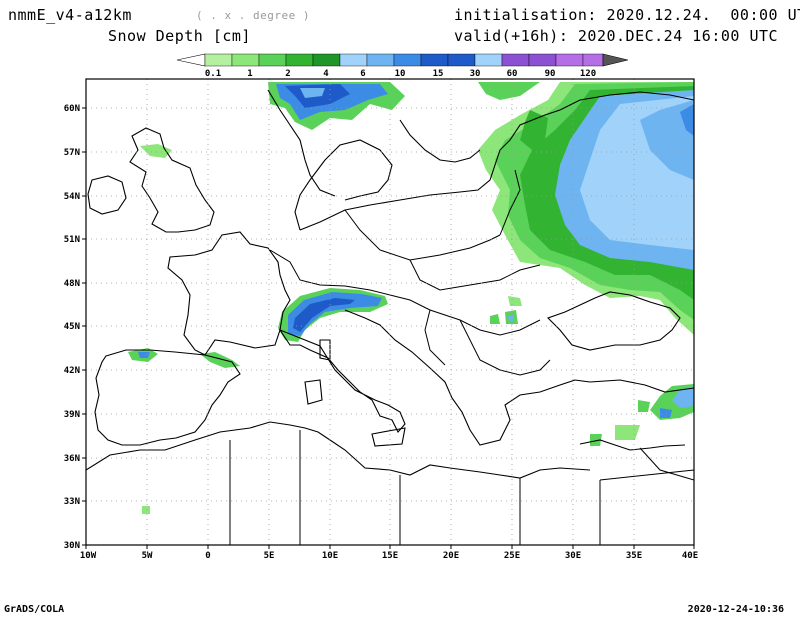 The width and height of the screenshot is (800, 618). What do you see at coordinates (451, 556) in the screenshot?
I see `lon-label: 20E` at bounding box center [451, 556].